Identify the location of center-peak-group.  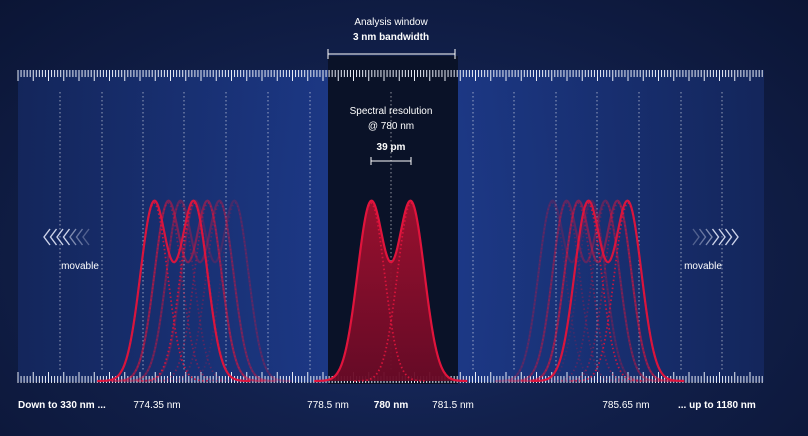
(391, 291).